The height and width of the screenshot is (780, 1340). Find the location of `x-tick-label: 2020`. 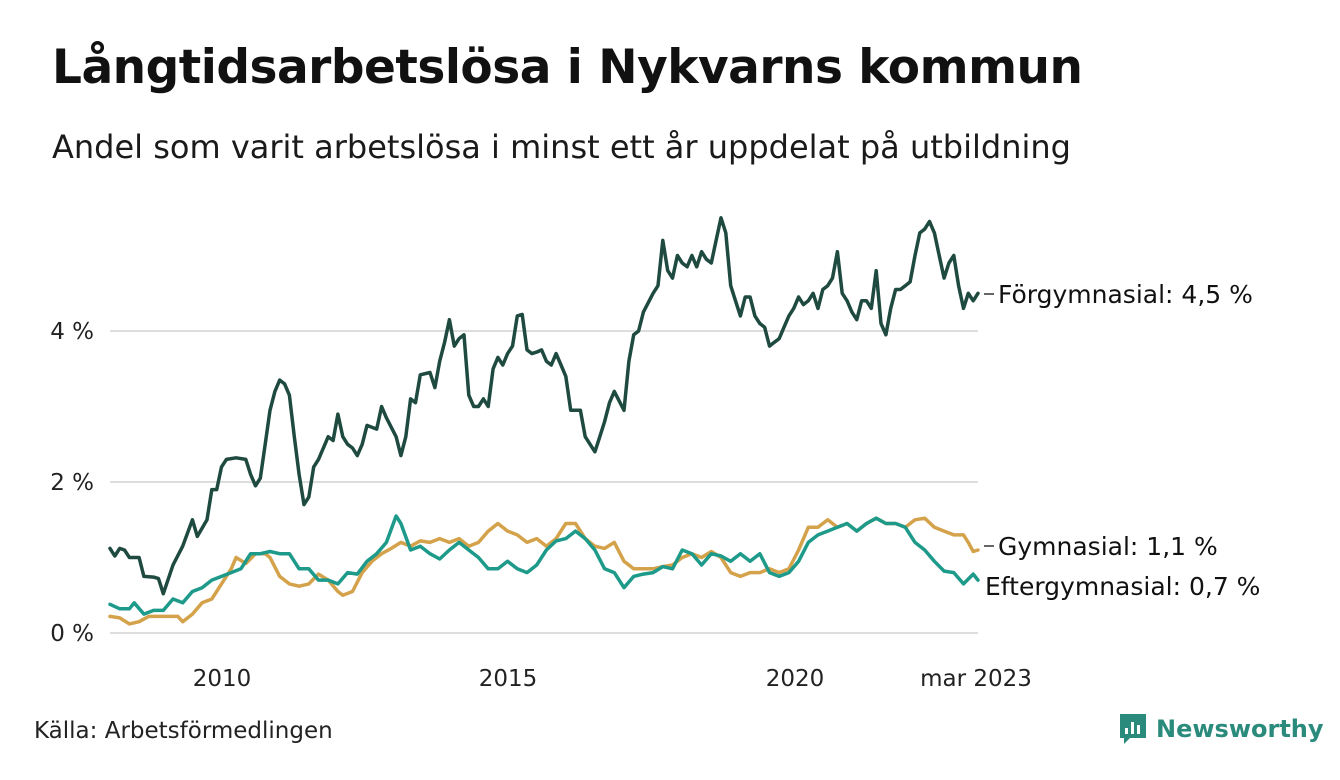

x-tick-label: 2020 is located at coordinates (795, 679).